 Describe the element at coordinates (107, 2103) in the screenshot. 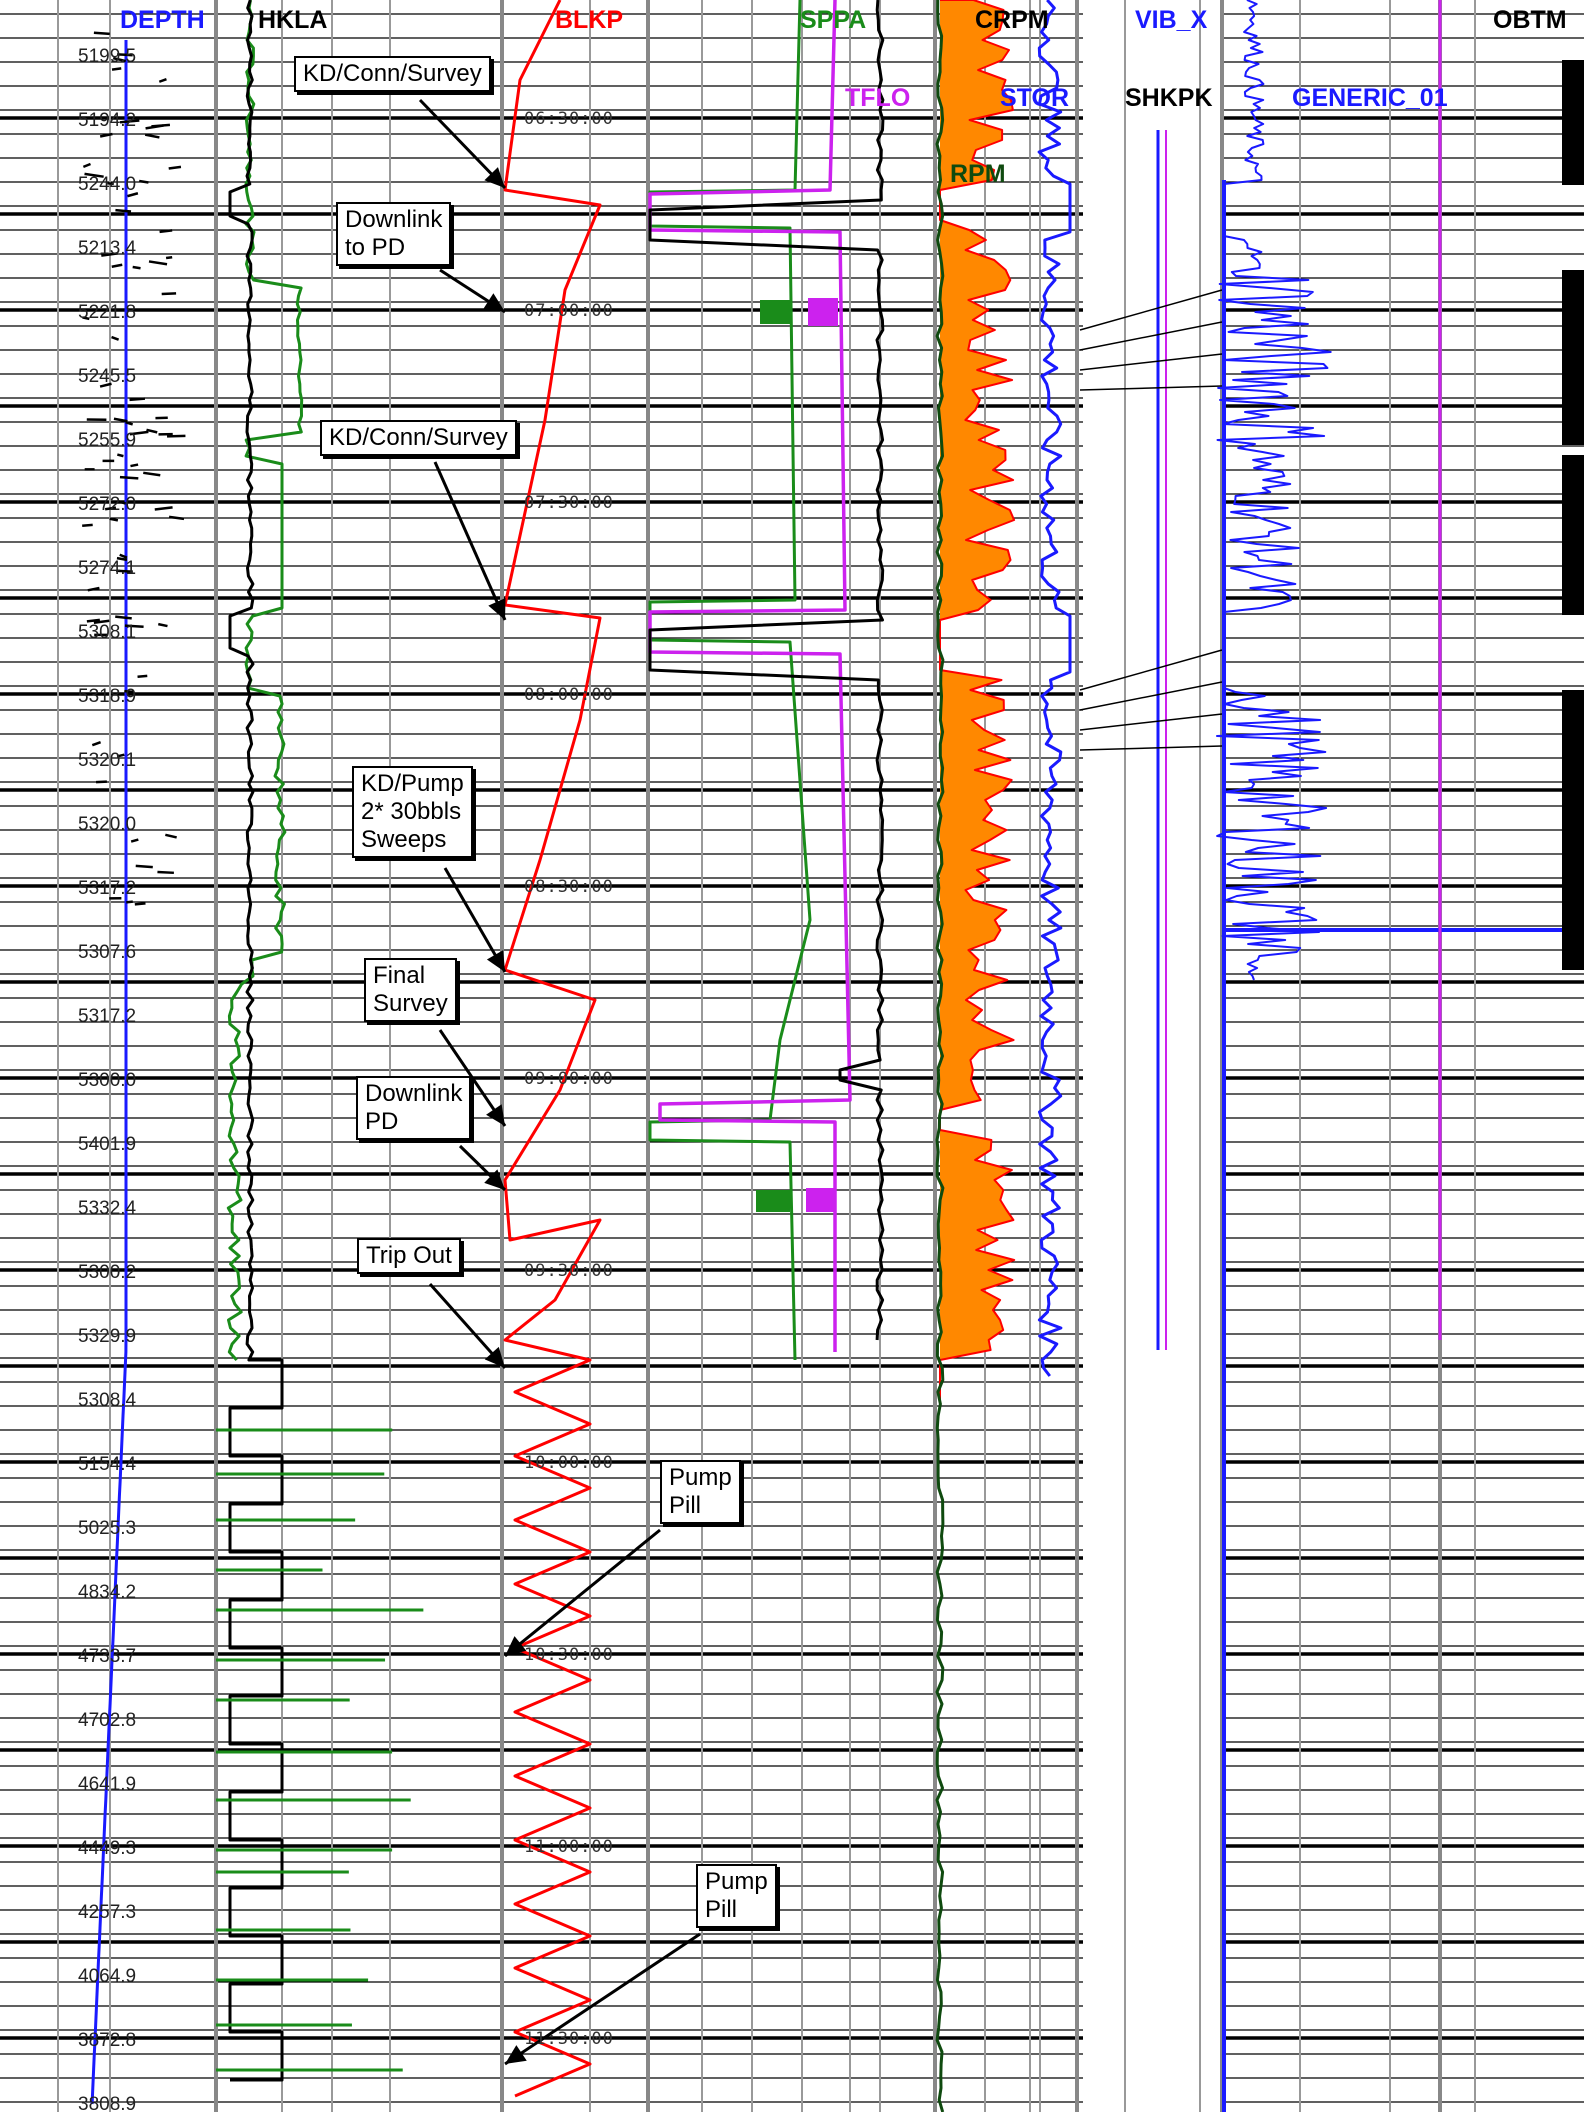

I see `depth-label: 3808.9` at that location.